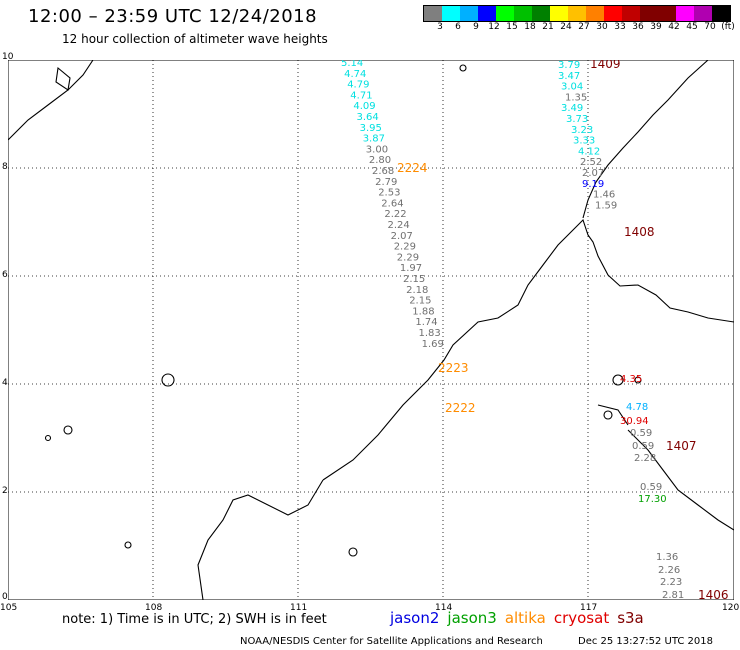 The image size is (740, 650). I want to click on track-a-value: 2.07, so click(402, 236).